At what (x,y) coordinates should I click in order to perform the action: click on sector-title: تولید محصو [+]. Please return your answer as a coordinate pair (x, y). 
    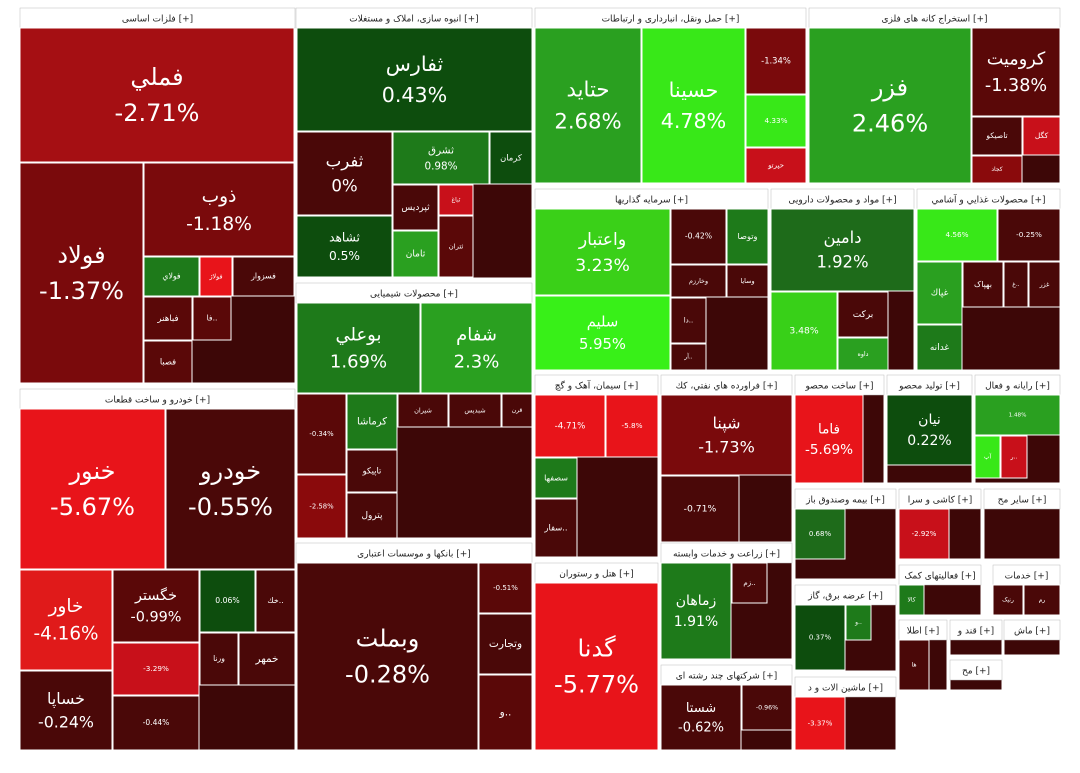
    Looking at the image, I should click on (929, 387).